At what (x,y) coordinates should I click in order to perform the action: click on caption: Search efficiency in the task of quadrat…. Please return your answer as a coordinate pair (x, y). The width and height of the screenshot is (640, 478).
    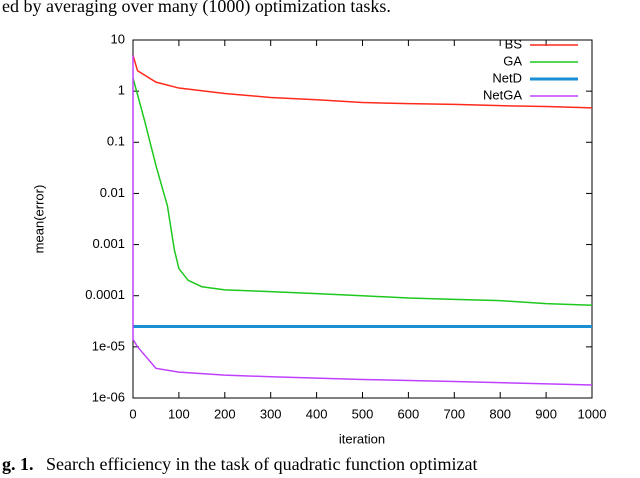
    Looking at the image, I should click on (262, 464).